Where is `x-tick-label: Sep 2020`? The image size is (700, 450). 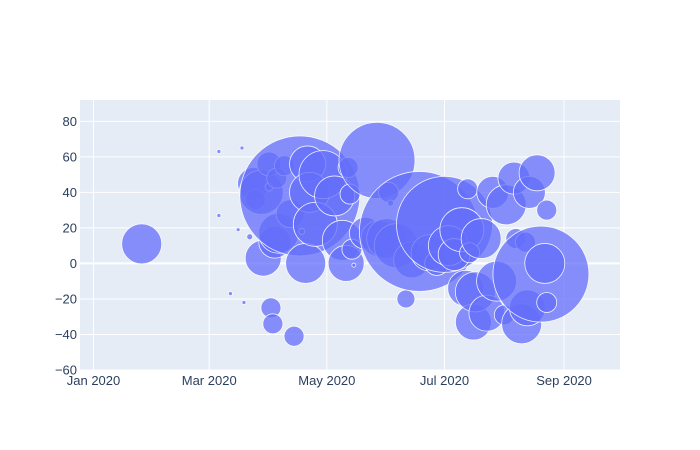
x-tick-label: Sep 2020 is located at coordinates (564, 380).